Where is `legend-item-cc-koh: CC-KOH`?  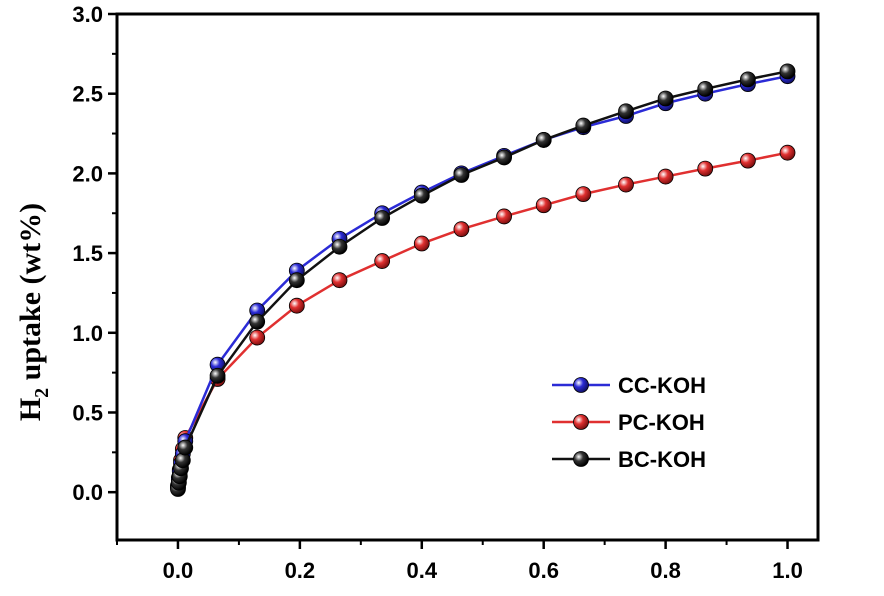
legend-item-cc-koh: CC-KOH is located at coordinates (629, 385).